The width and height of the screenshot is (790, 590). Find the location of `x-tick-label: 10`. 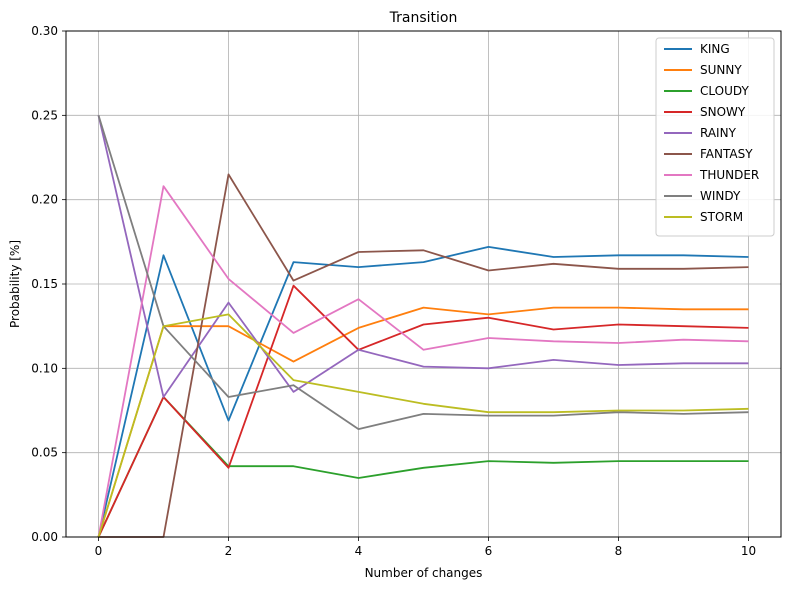

x-tick-label: 10 is located at coordinates (748, 551).